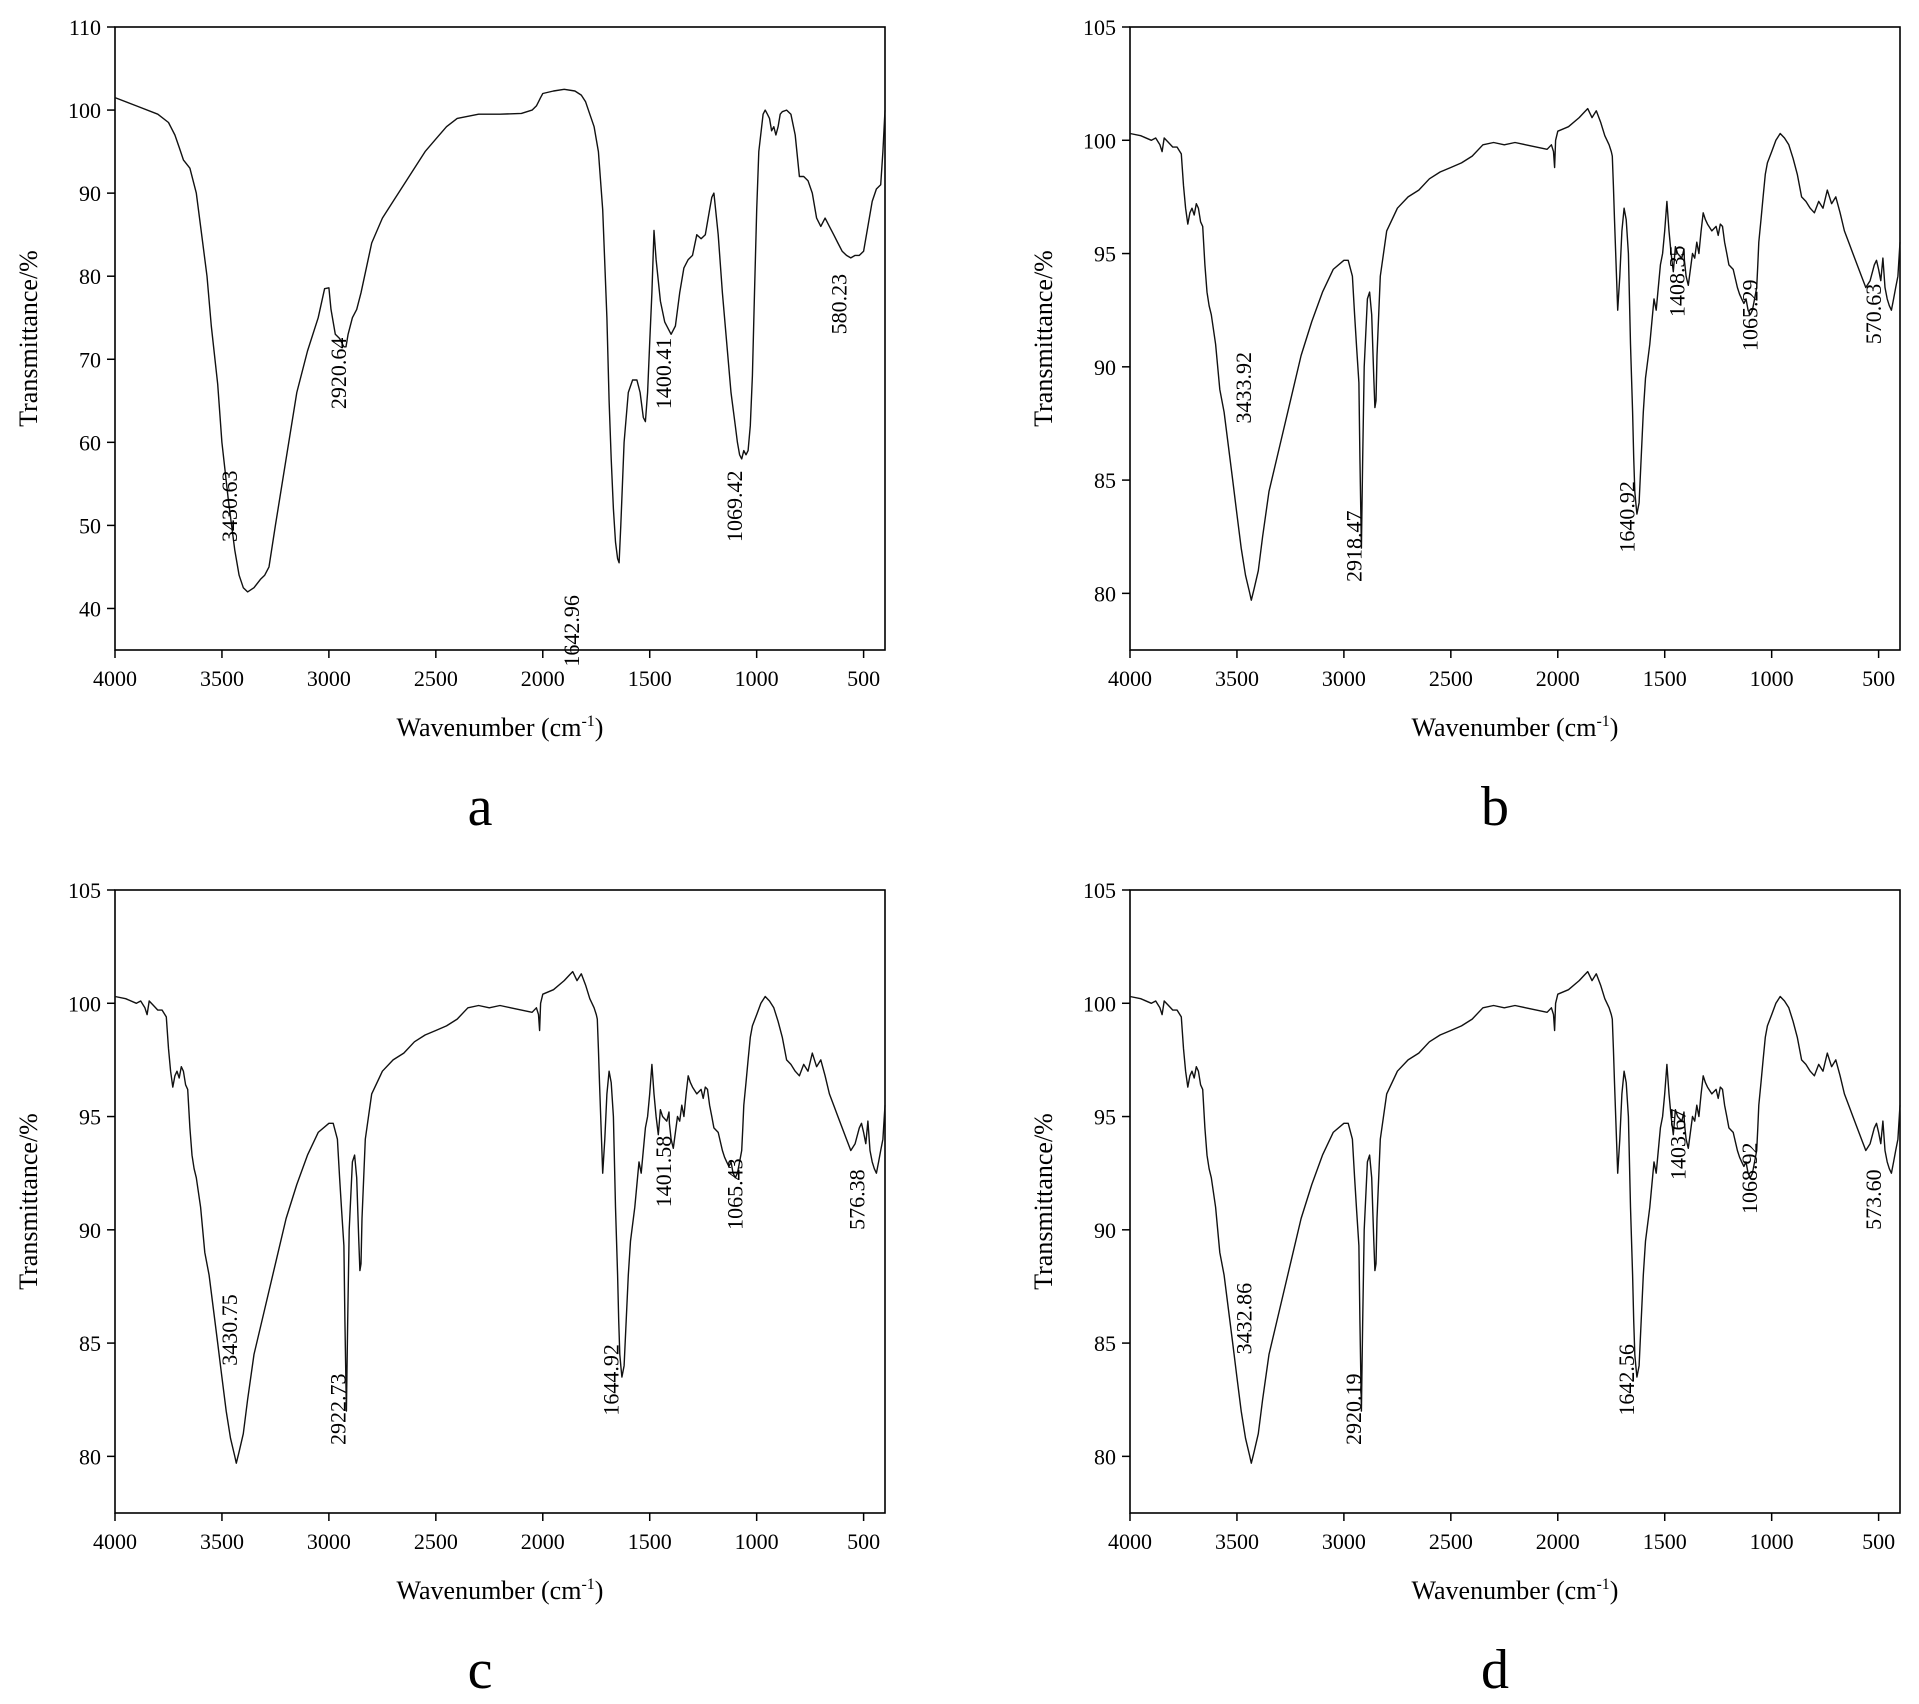  What do you see at coordinates (611, 1380) in the screenshot?
I see `peak-label: 1644.92` at bounding box center [611, 1380].